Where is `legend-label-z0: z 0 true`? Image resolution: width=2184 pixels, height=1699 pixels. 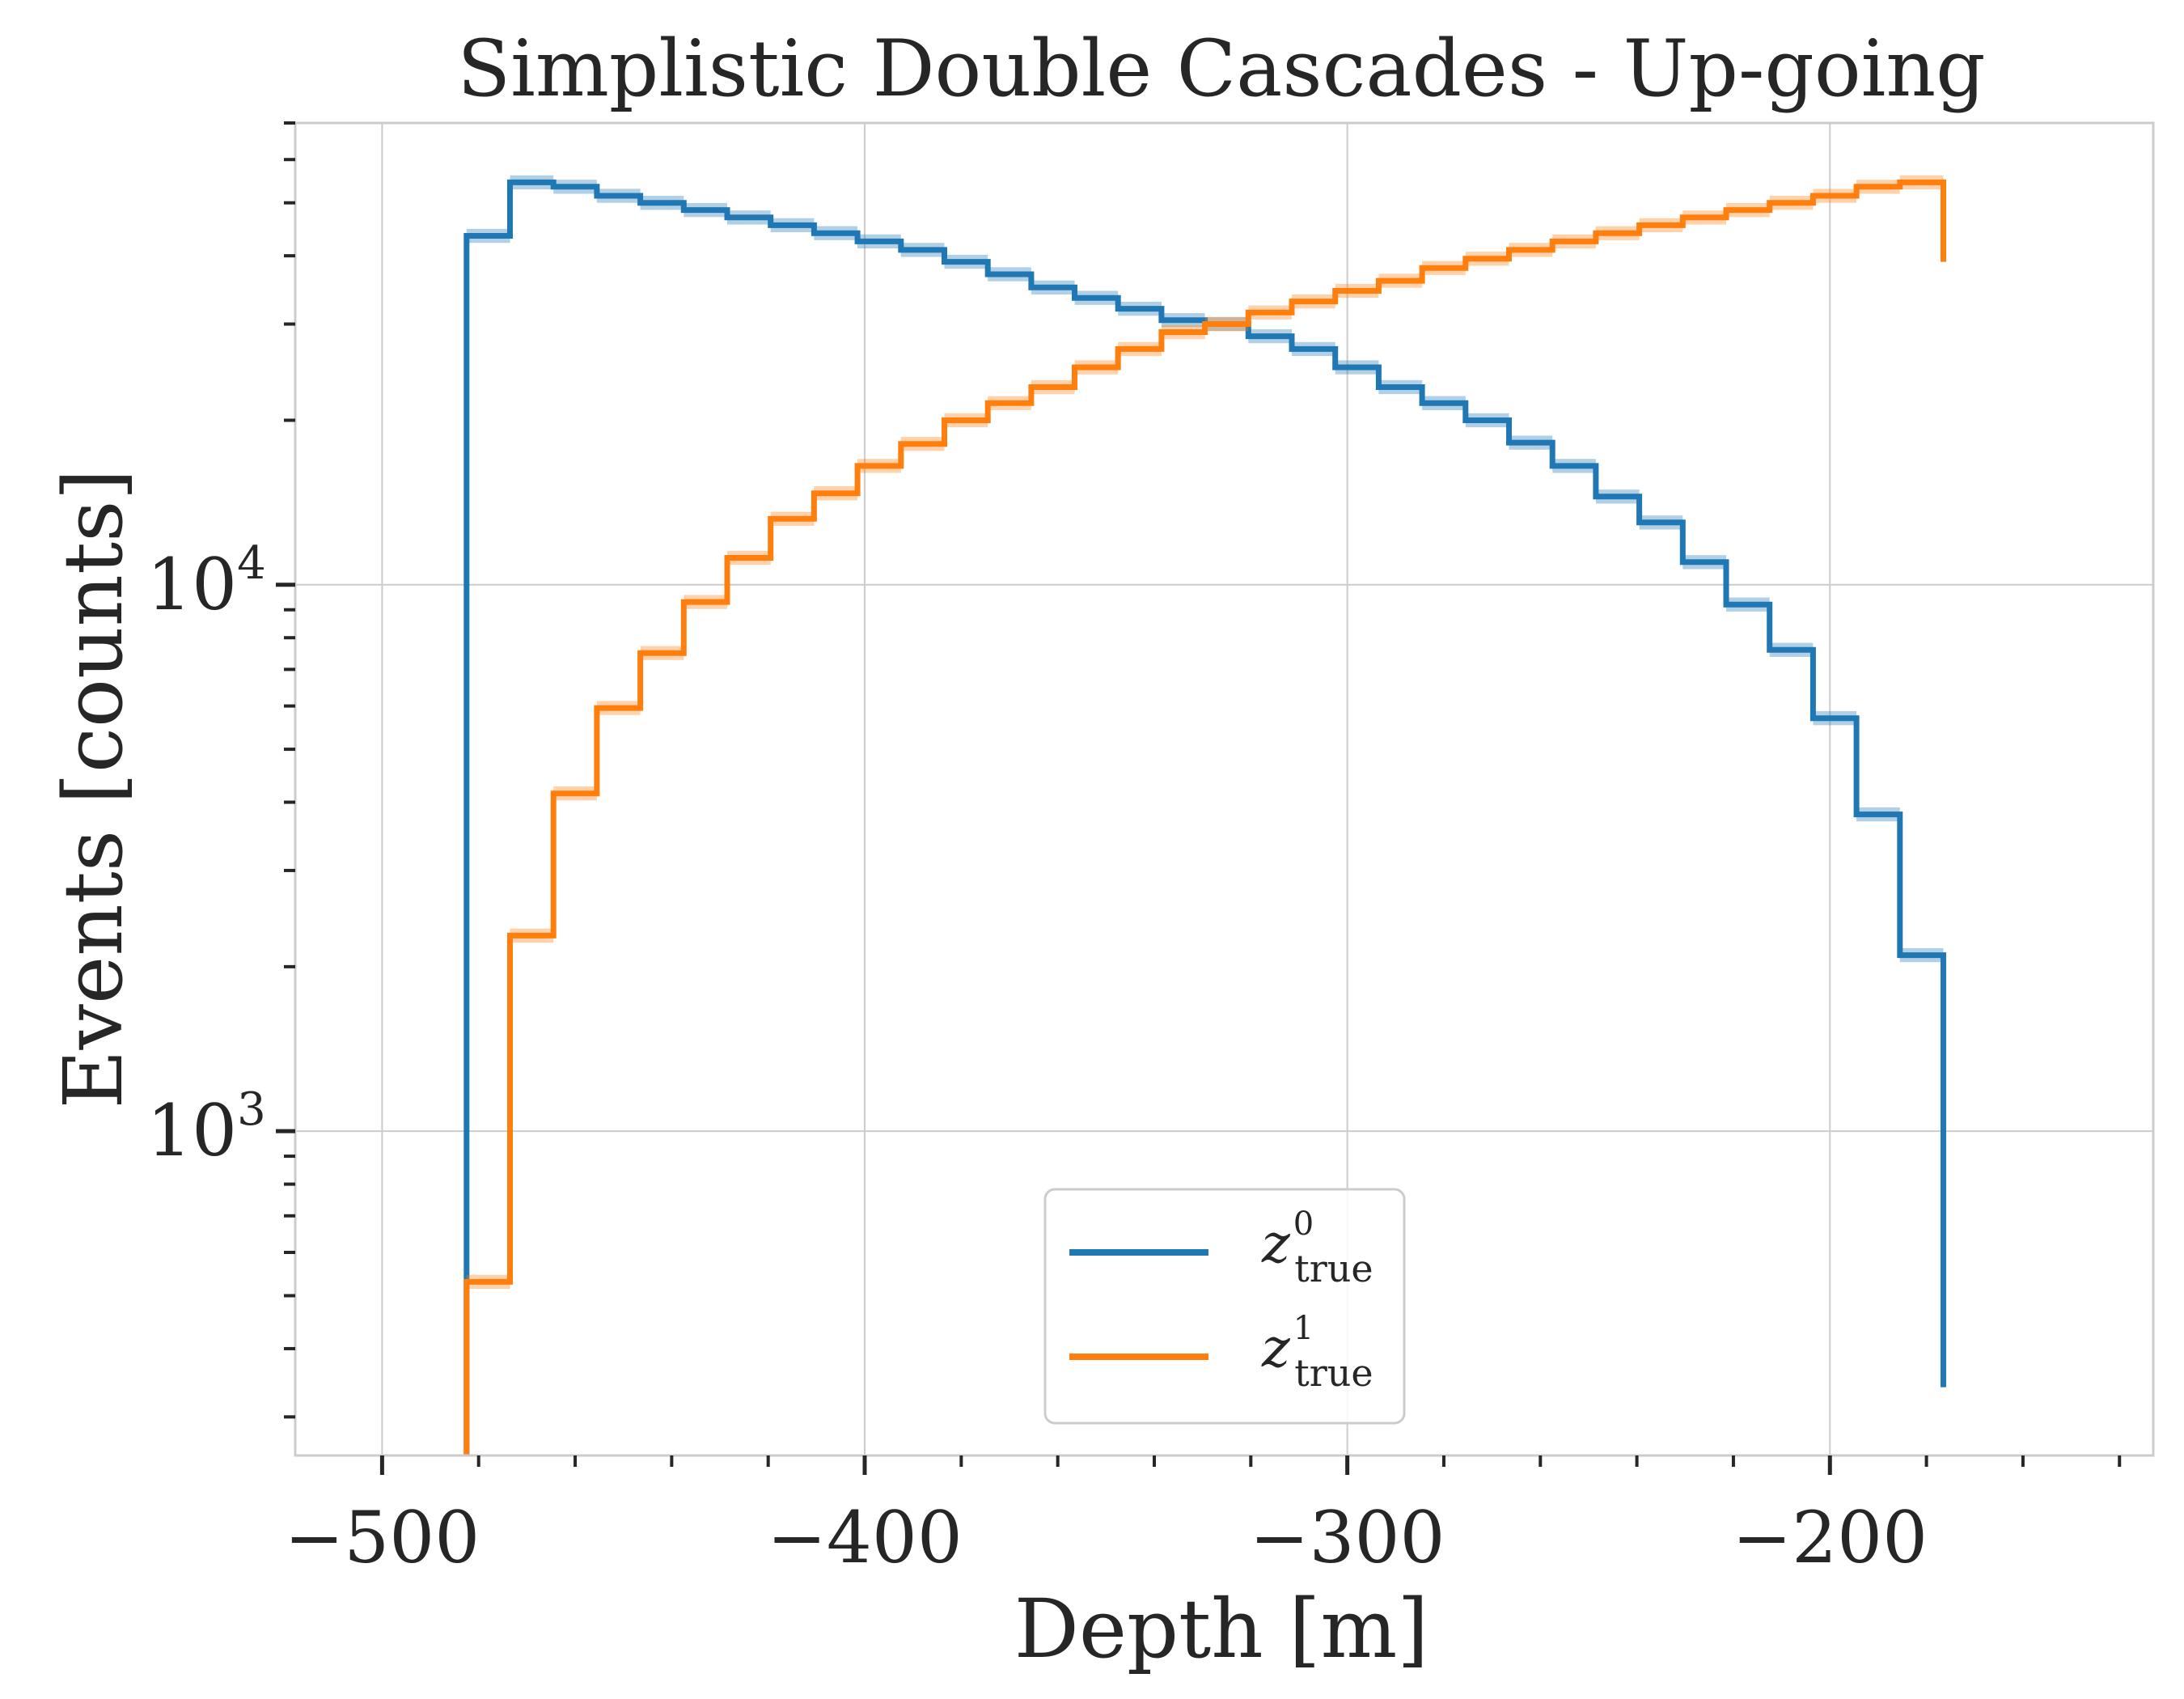 legend-label-z0: z 0 true is located at coordinates (1317, 1247).